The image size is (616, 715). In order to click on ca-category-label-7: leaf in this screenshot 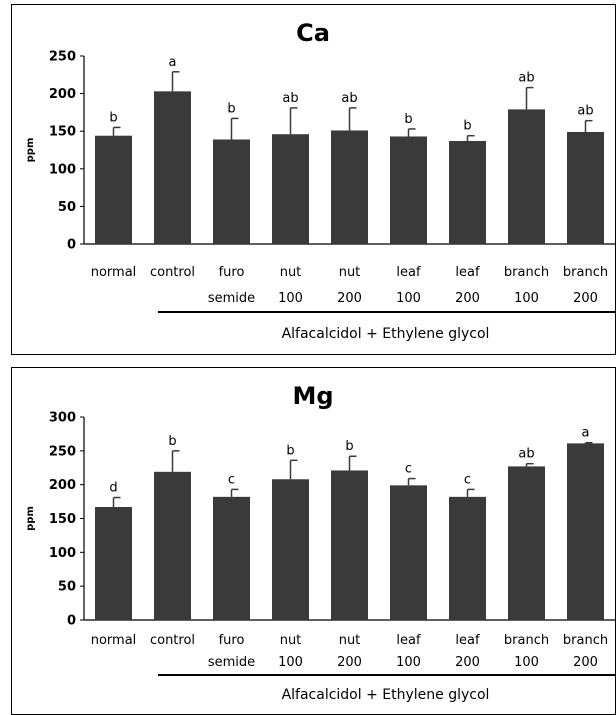, I will do `click(467, 272)`.